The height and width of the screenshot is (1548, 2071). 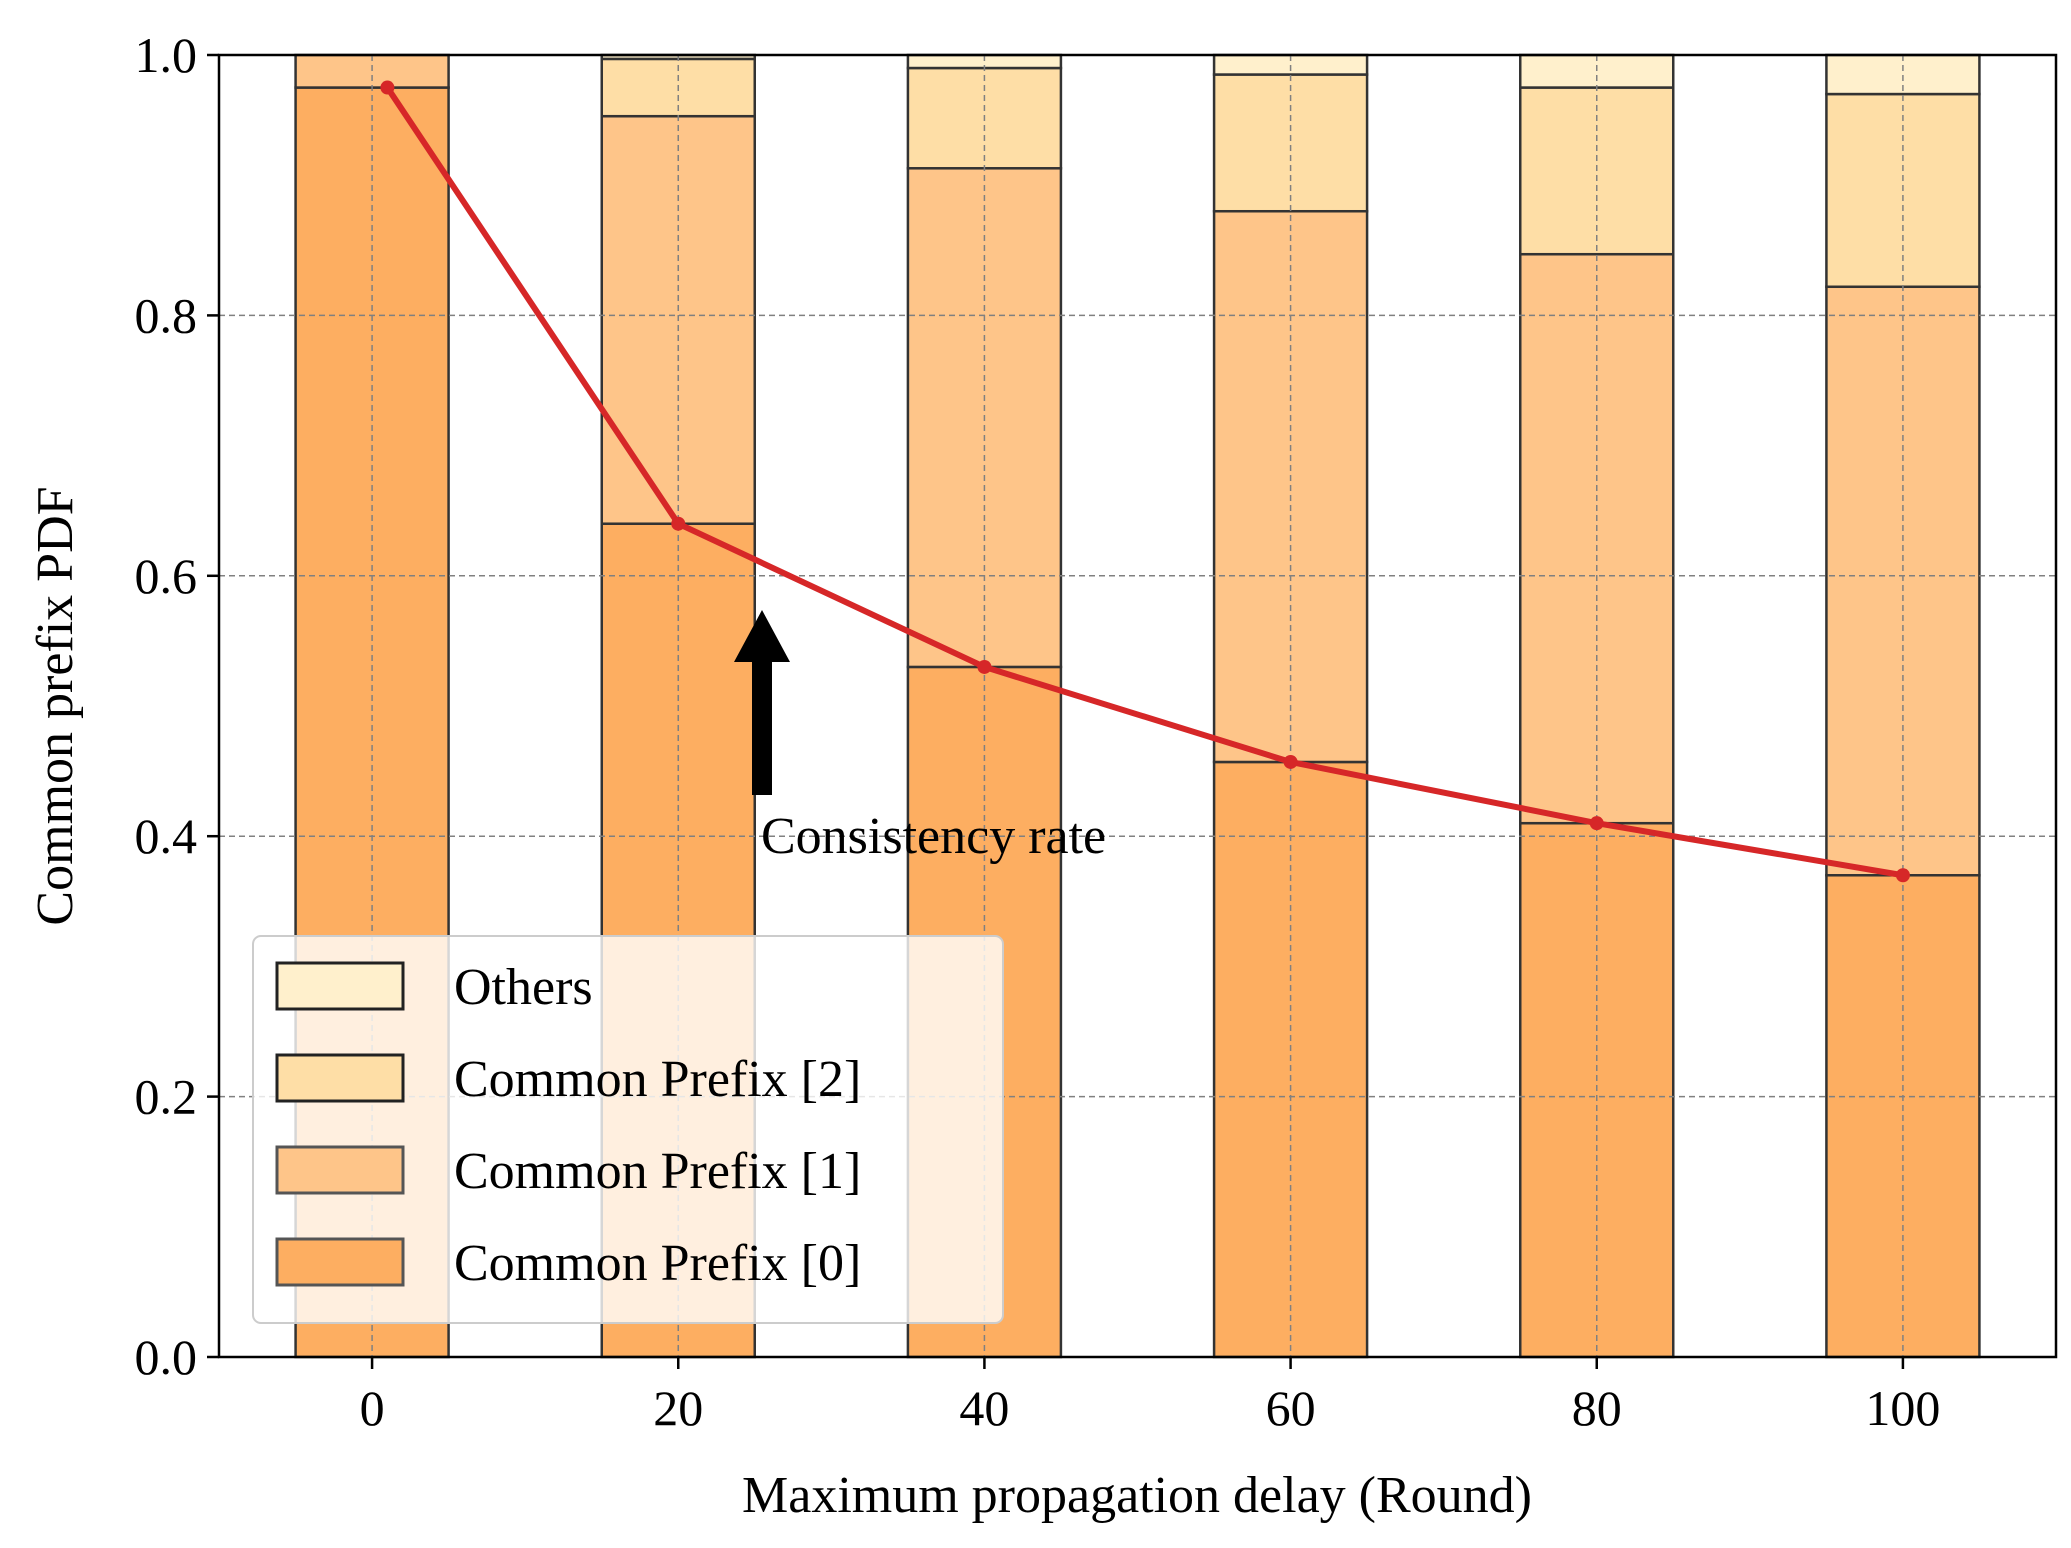 I want to click on x-tick-label: 20, so click(x=678, y=1408).